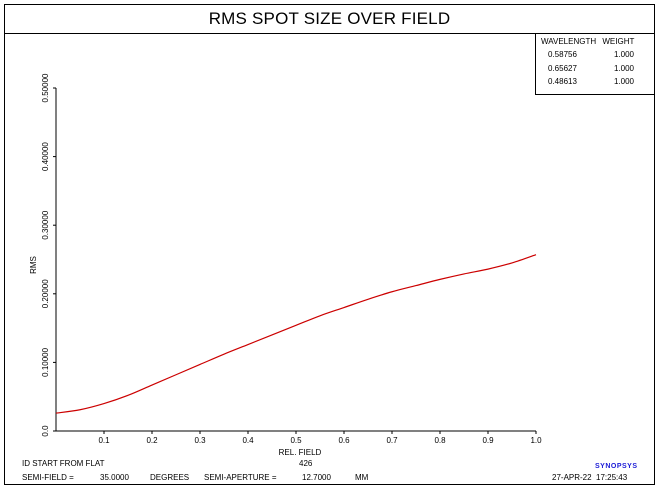 The height and width of the screenshot is (489, 661). What do you see at coordinates (33, 265) in the screenshot?
I see `y-axis-label: RMS` at bounding box center [33, 265].